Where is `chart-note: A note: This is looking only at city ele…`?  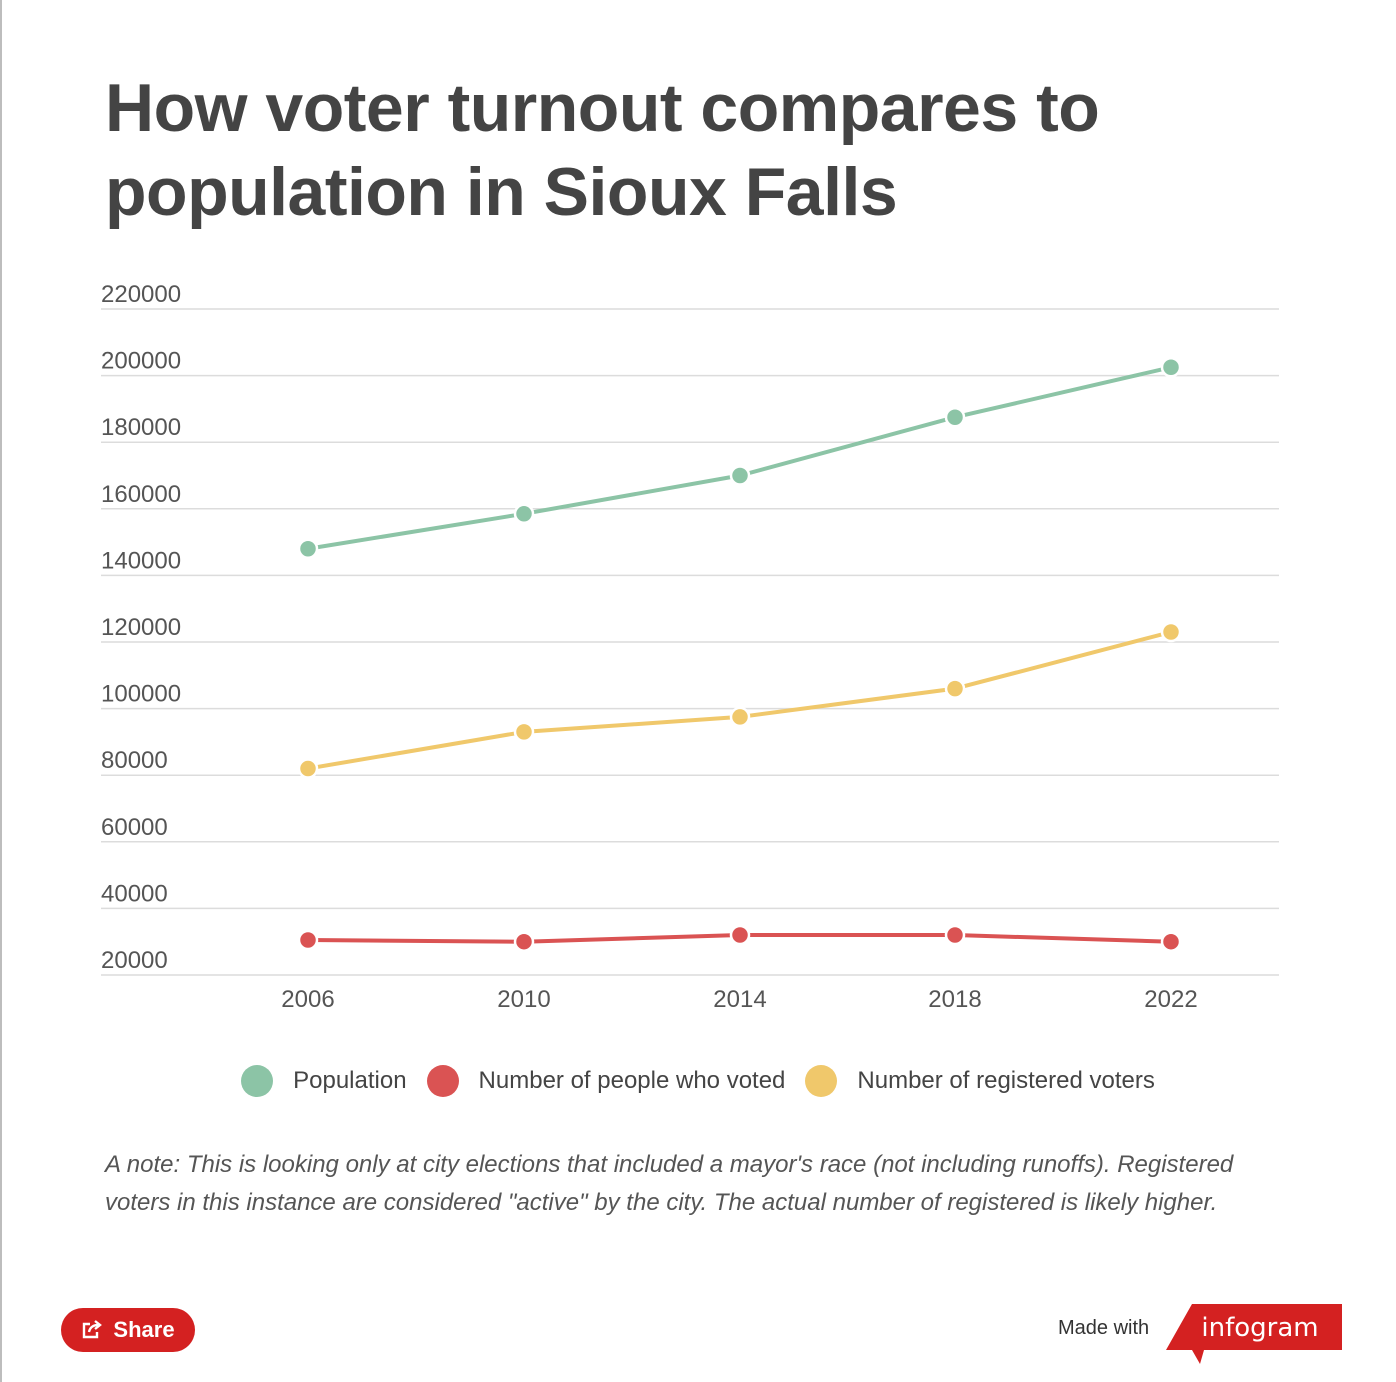
chart-note: A note: This is looking only at city ele… is located at coordinates (669, 1183).